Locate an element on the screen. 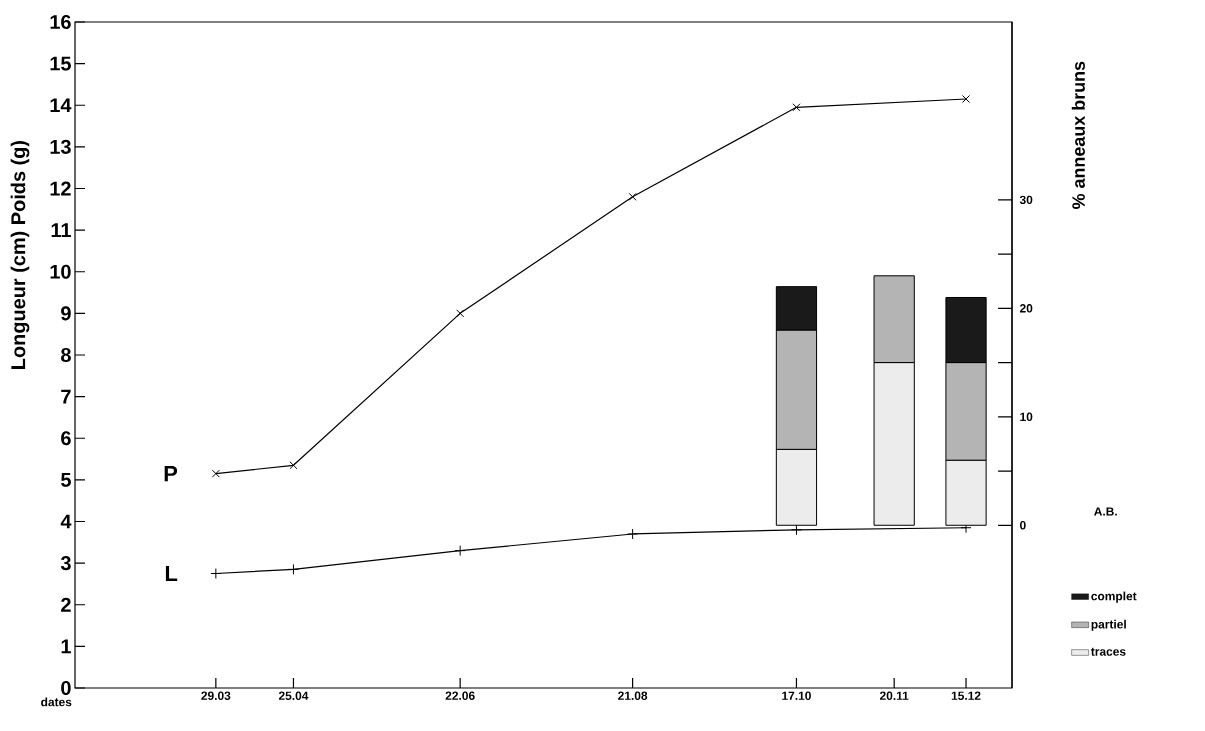 The width and height of the screenshot is (1205, 731). y-tick-label: 2 is located at coordinates (66, 604).